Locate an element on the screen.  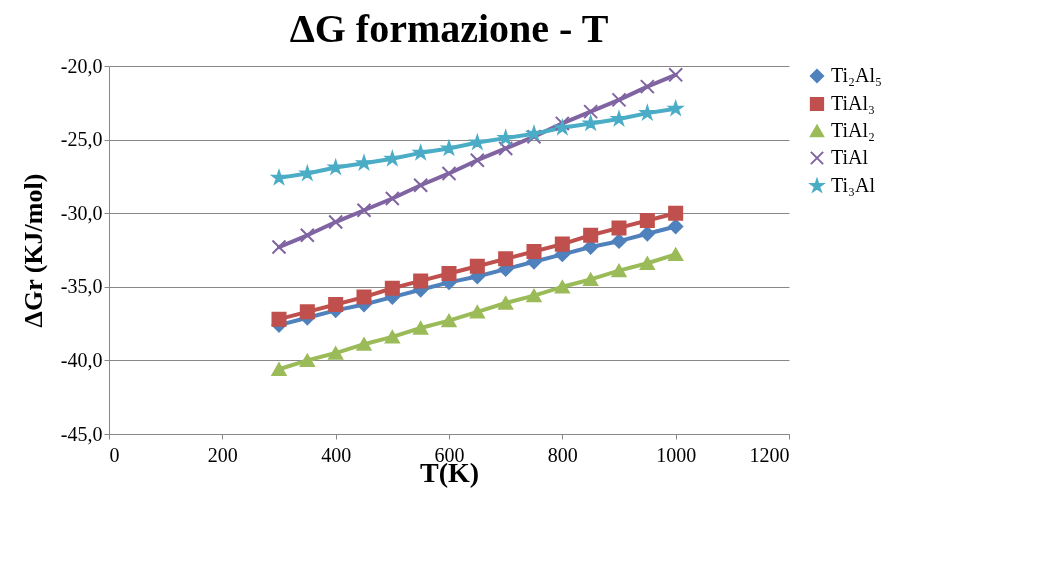
chart-title: ΔG formazione - T is located at coordinates (449, 28).